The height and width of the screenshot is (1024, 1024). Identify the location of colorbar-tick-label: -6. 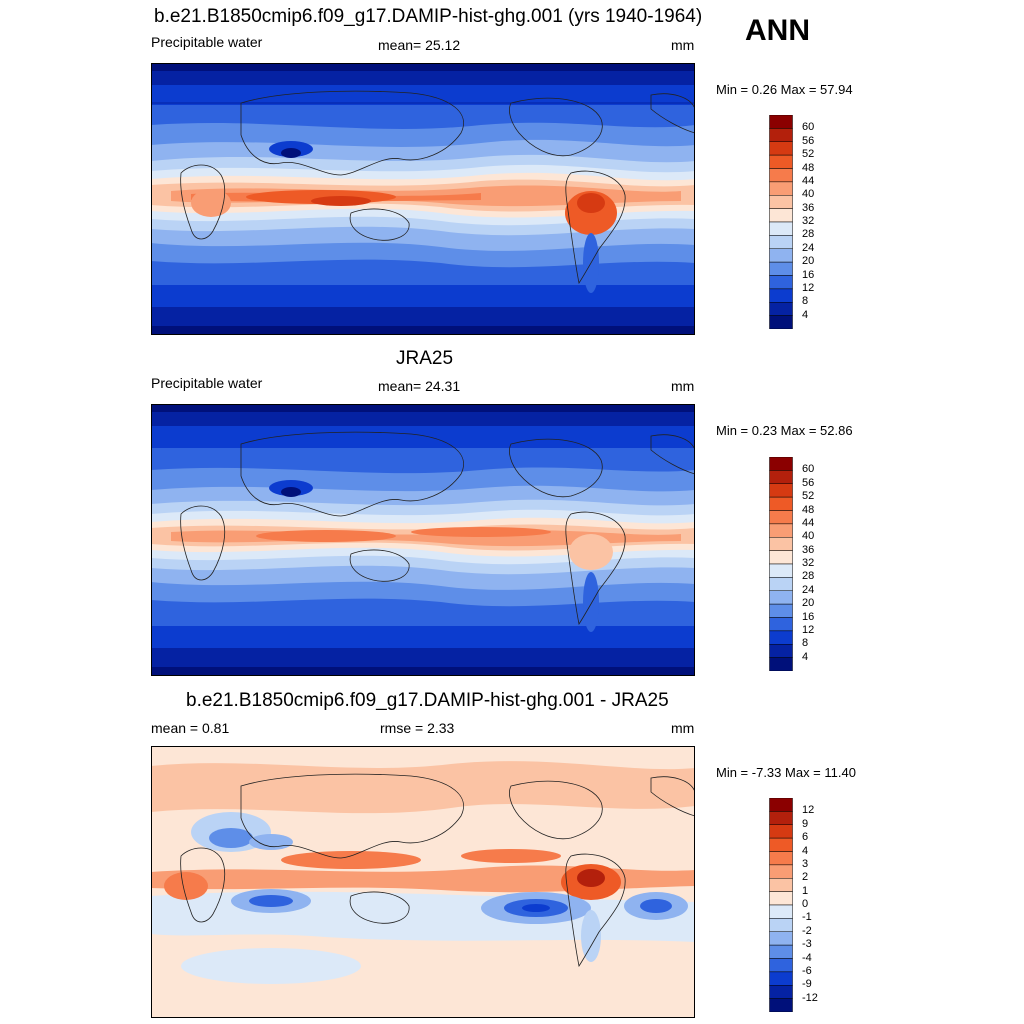
(807, 970).